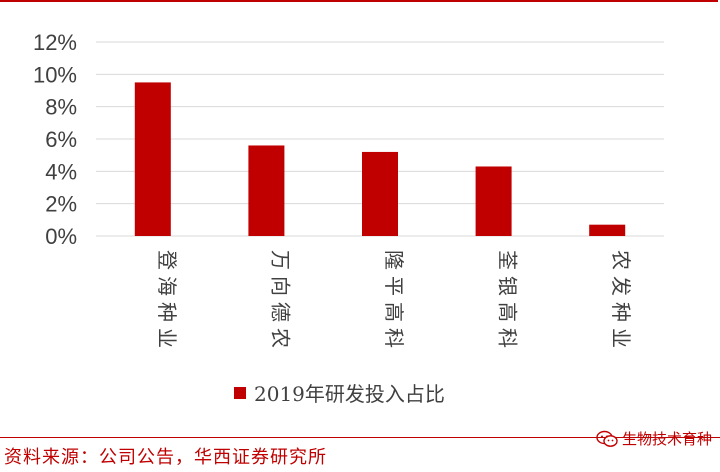 This screenshot has height=472, width=720. What do you see at coordinates (359, 1) in the screenshot?
I see `chart-frame` at bounding box center [359, 1].